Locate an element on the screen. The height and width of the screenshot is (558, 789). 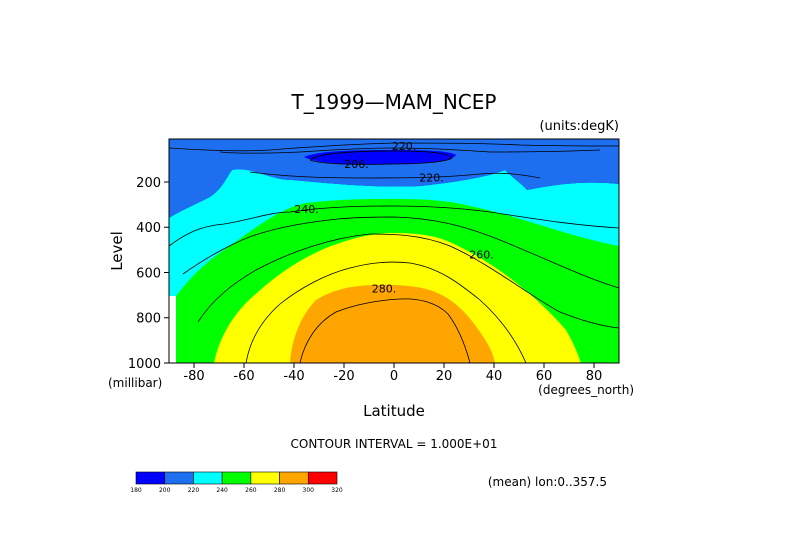
x-axis: -80 -60 -40 -20 0 20 40 60 80 is located at coordinates (392, 373).